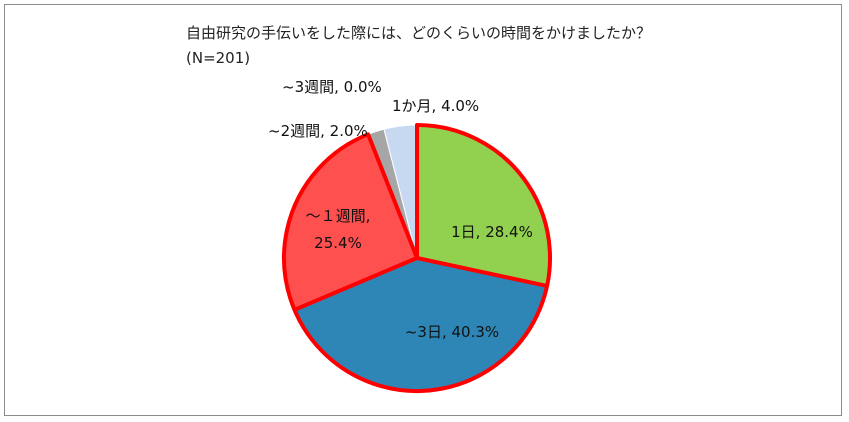  Describe the element at coordinates (492, 232) in the screenshot. I see `slice-label-0: 1日, 28.4%` at that location.